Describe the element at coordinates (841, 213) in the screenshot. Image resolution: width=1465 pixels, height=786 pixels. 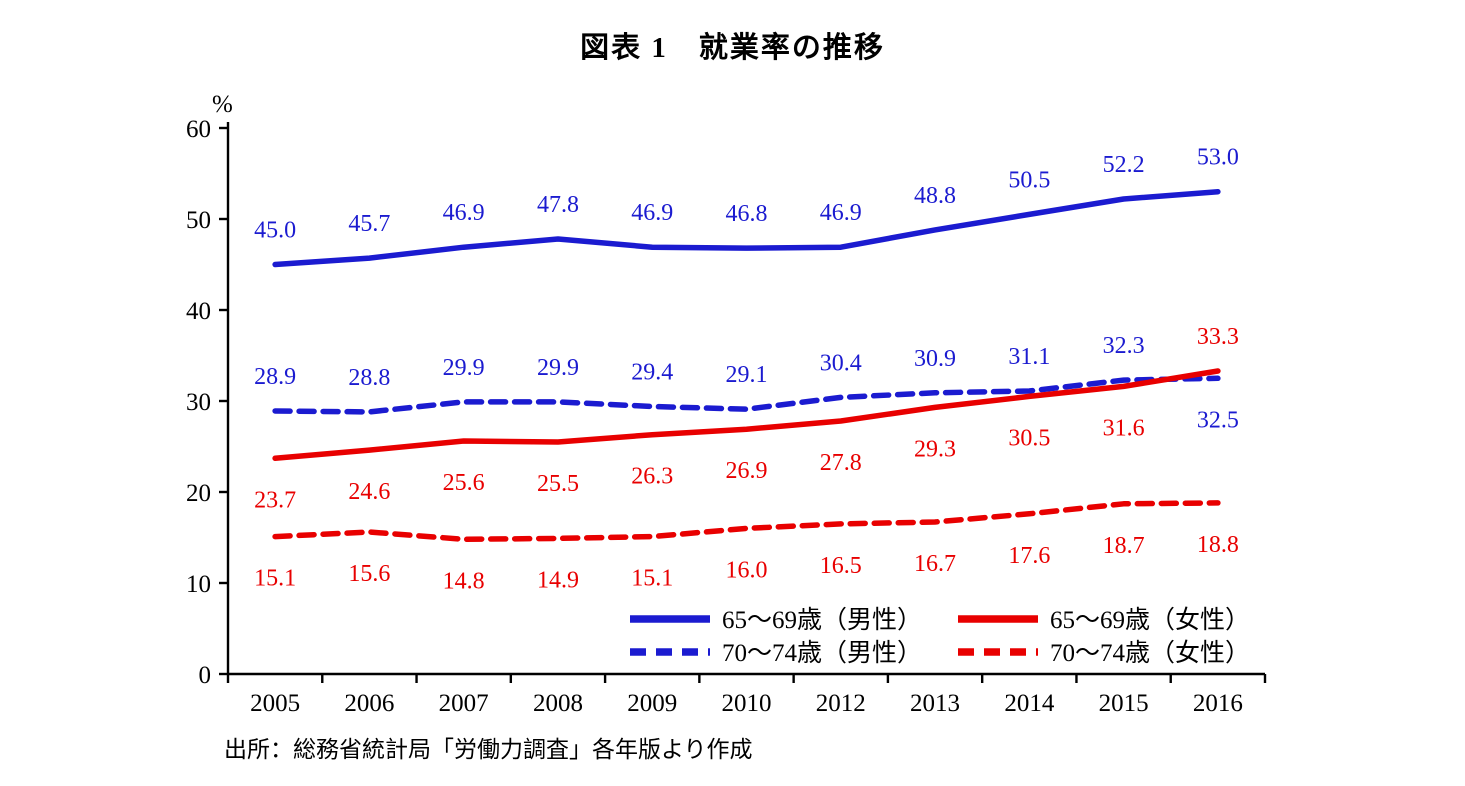
I see `data-label-series0-2012: 46.9` at that location.